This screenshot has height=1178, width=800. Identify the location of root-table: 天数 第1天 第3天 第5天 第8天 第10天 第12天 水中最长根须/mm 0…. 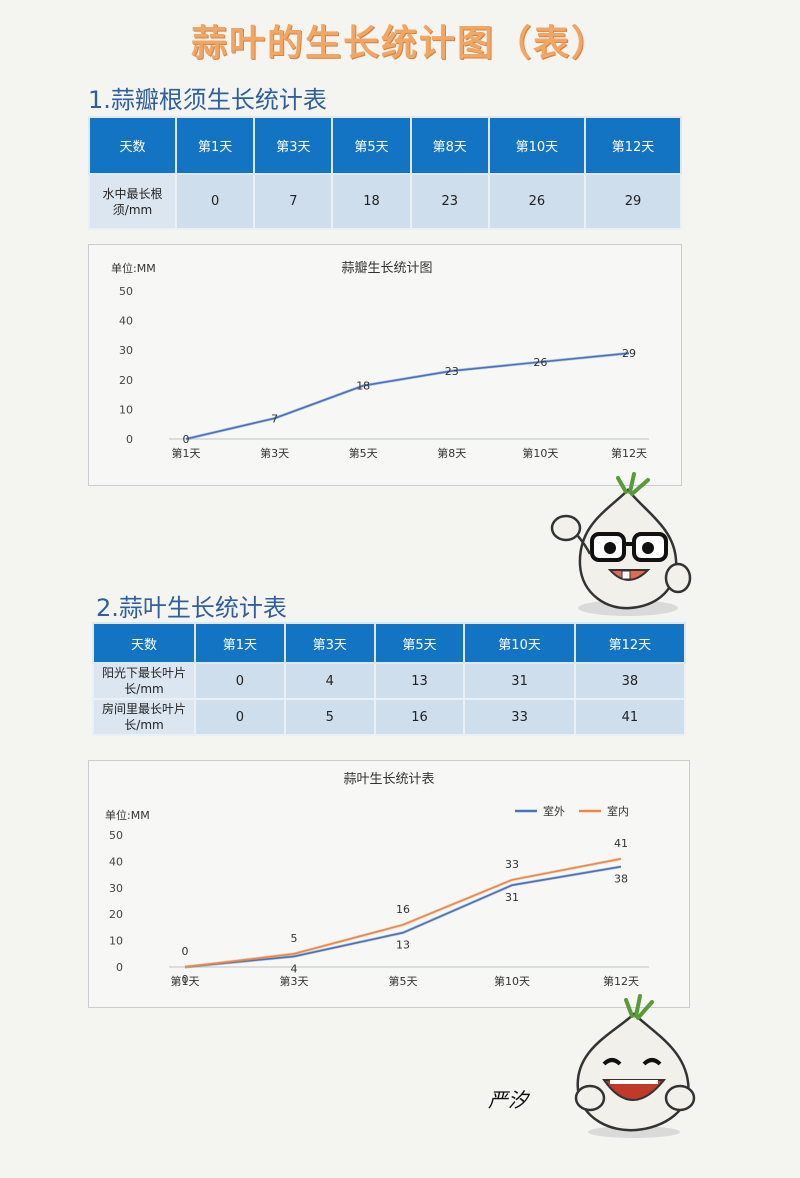
(385, 173).